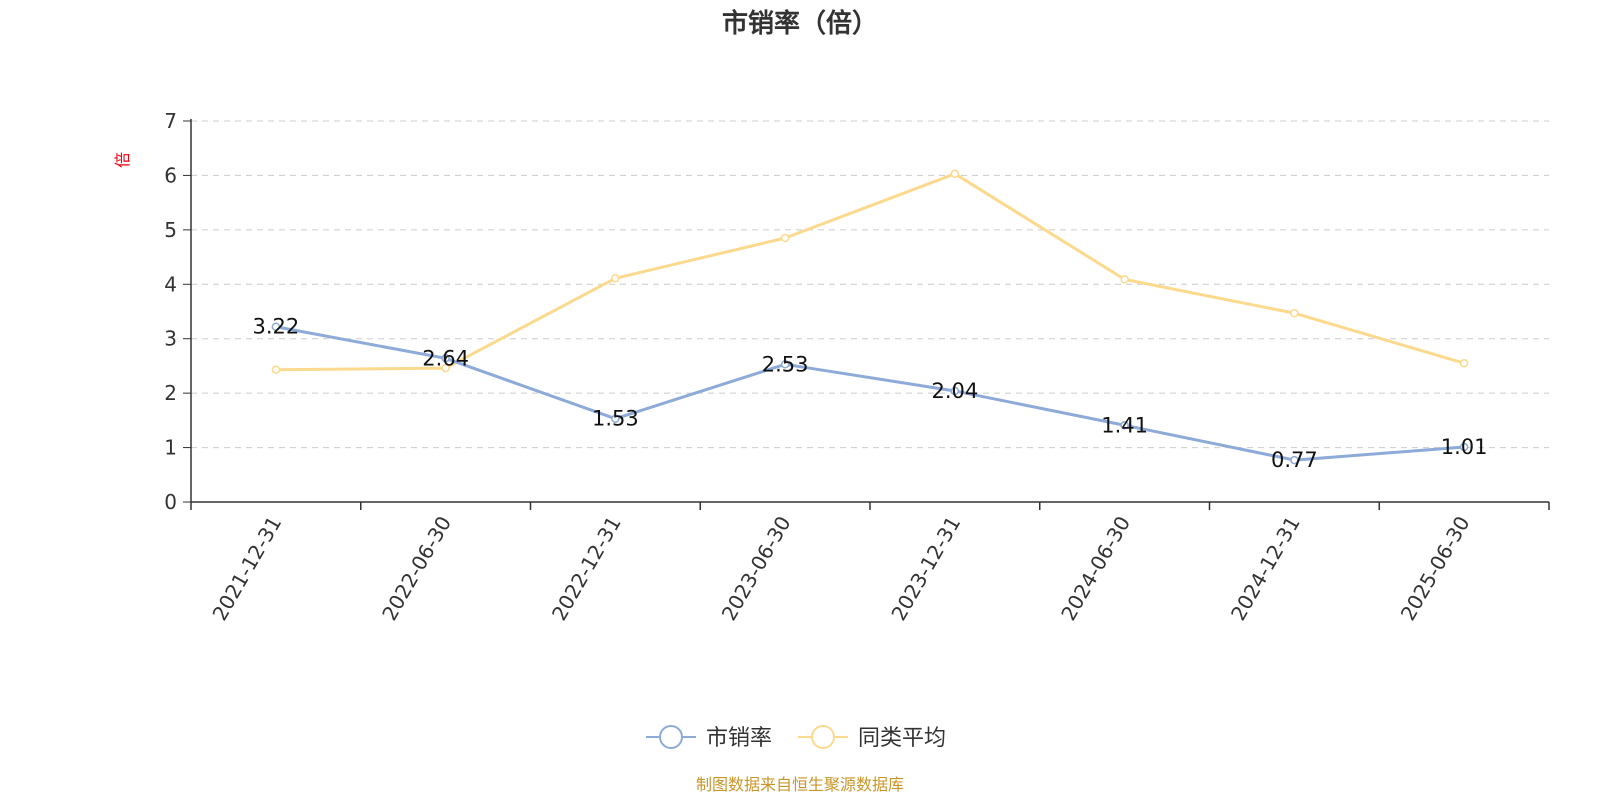  What do you see at coordinates (1435, 568) in the screenshot?
I see `x-tick-label: 2025-06-30` at bounding box center [1435, 568].